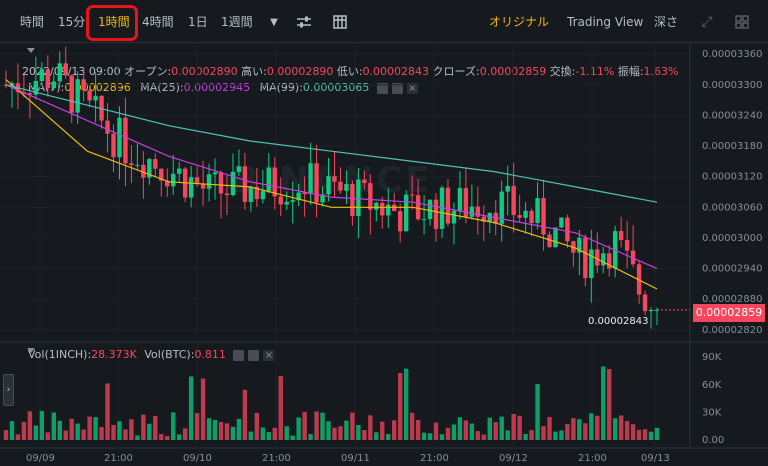 The height and width of the screenshot is (466, 768). What do you see at coordinates (340, 22) in the screenshot?
I see `chart-grid-icon` at bounding box center [340, 22].